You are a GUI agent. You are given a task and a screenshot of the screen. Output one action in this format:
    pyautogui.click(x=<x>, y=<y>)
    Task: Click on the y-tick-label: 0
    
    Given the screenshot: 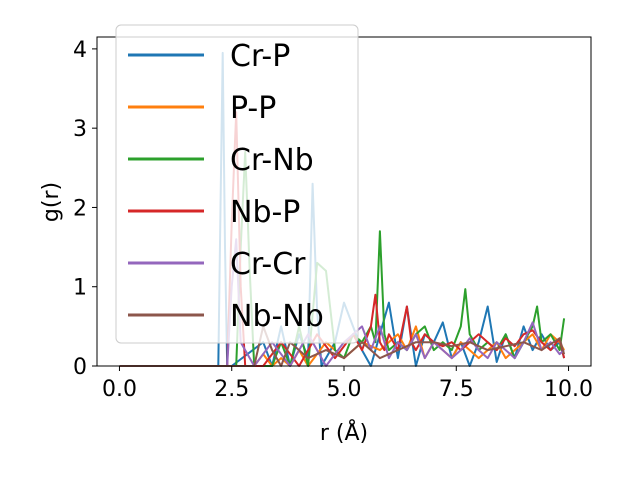 What is the action you would take?
    pyautogui.click(x=80, y=367)
    